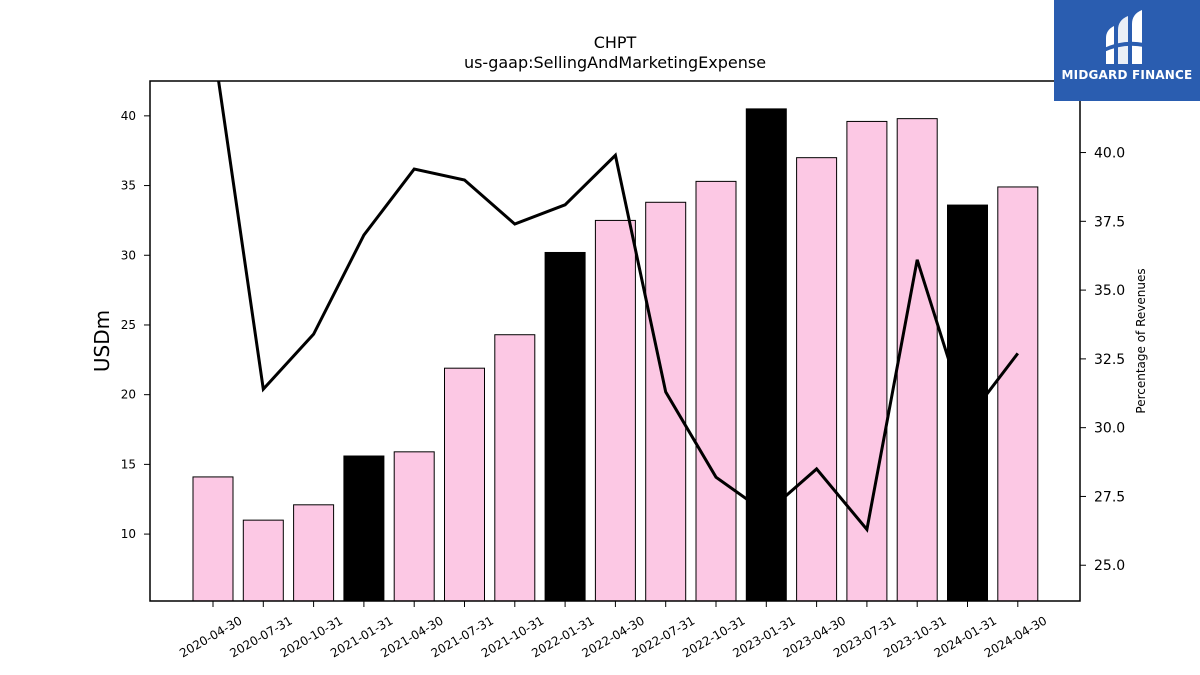  I want to click on logo-mark-icon, so click(1126, 37).